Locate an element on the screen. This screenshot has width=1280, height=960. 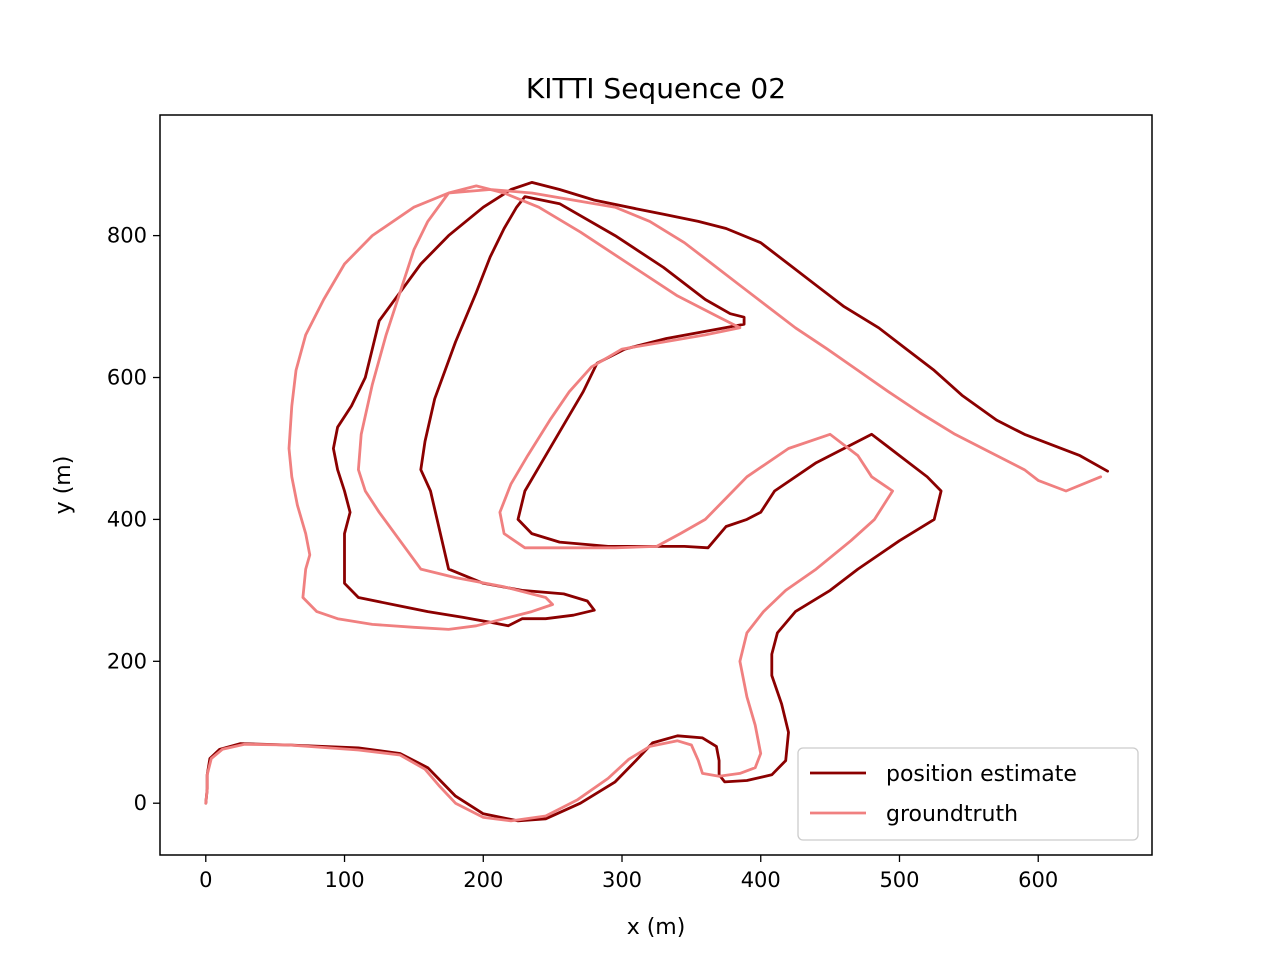
x-axis-label: x (m) is located at coordinates (656, 927).